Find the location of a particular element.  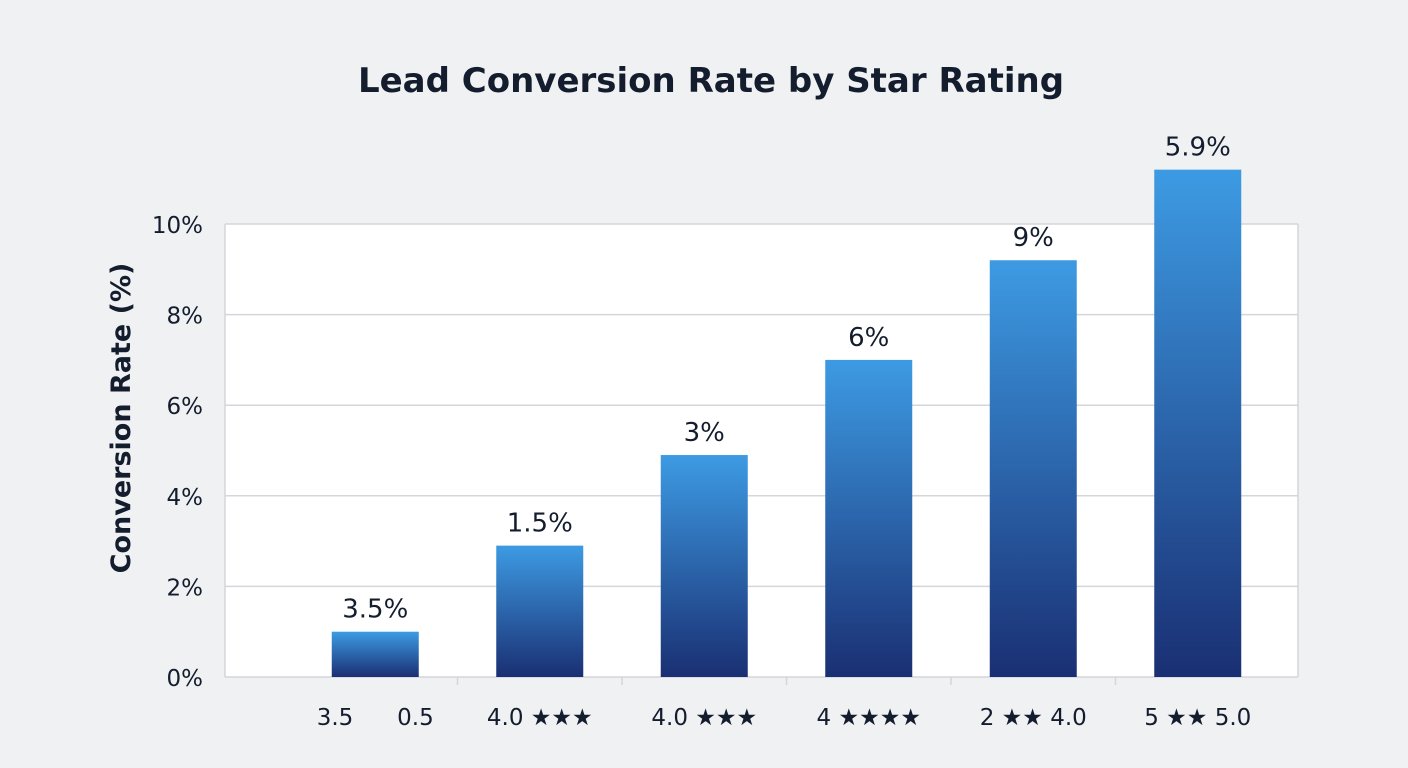

data-label: 3% is located at coordinates (704, 433).